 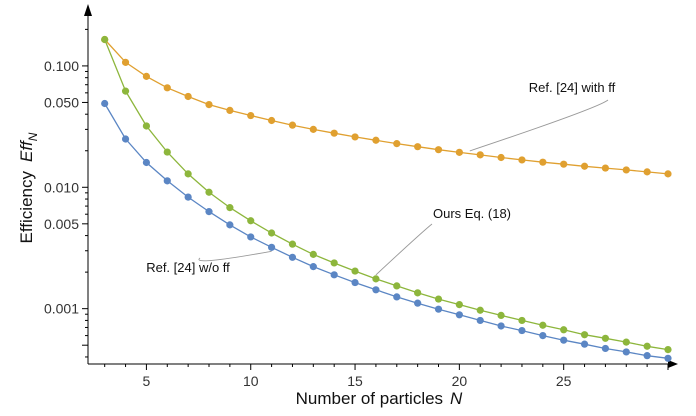 What do you see at coordinates (188, 267) in the screenshot?
I see `annotation-label: Ref. [24] w/o ff` at bounding box center [188, 267].